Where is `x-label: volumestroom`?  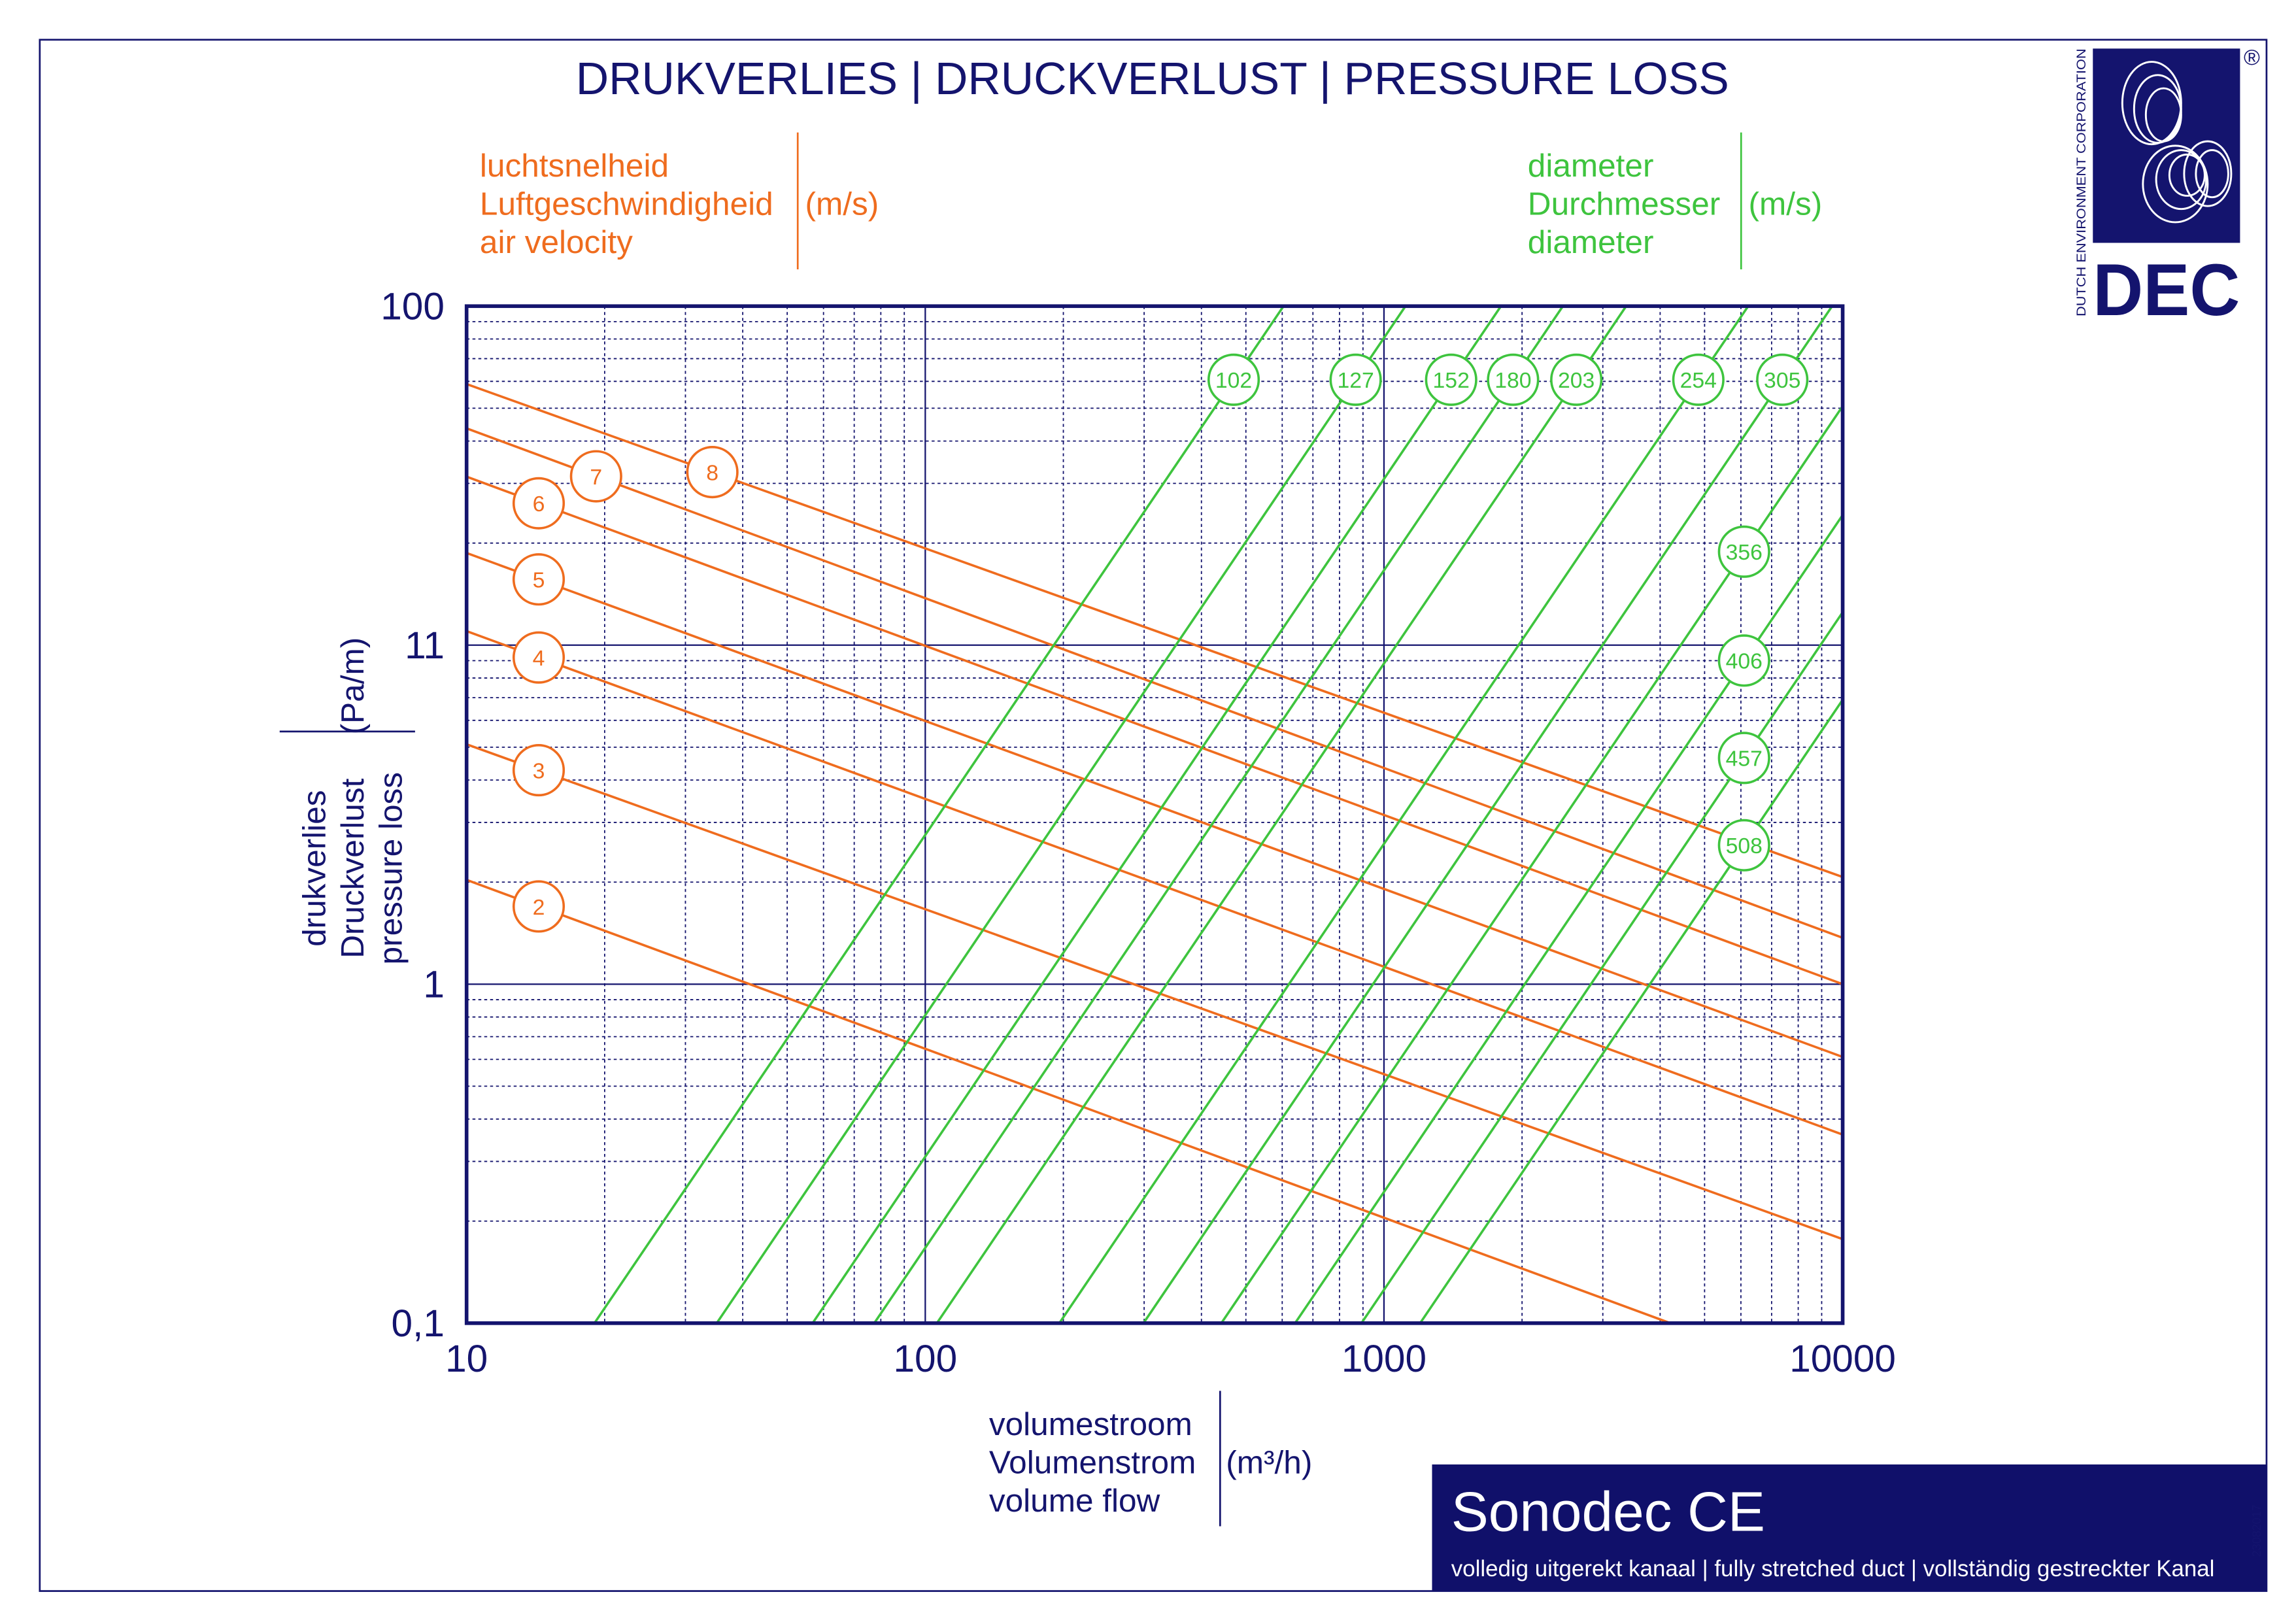
x-label: volumestroom is located at coordinates (1090, 1424).